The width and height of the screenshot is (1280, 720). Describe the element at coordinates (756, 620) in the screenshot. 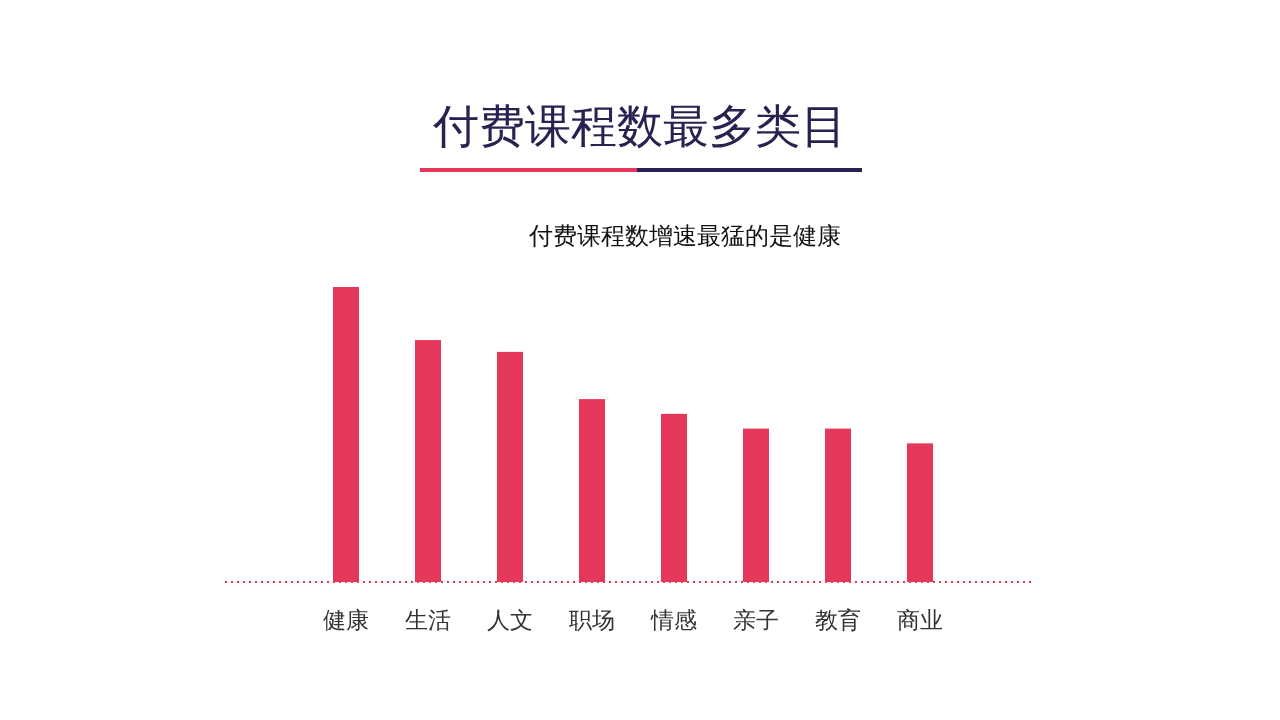

I see `x-tick-label: 亲子` at that location.